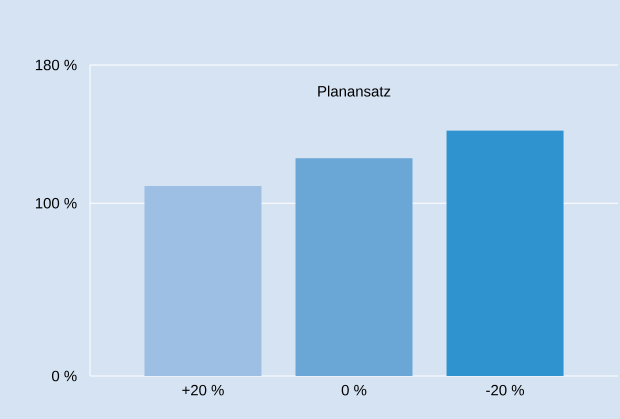  What do you see at coordinates (64, 376) in the screenshot?
I see `y-tick-label: 0 %` at bounding box center [64, 376].